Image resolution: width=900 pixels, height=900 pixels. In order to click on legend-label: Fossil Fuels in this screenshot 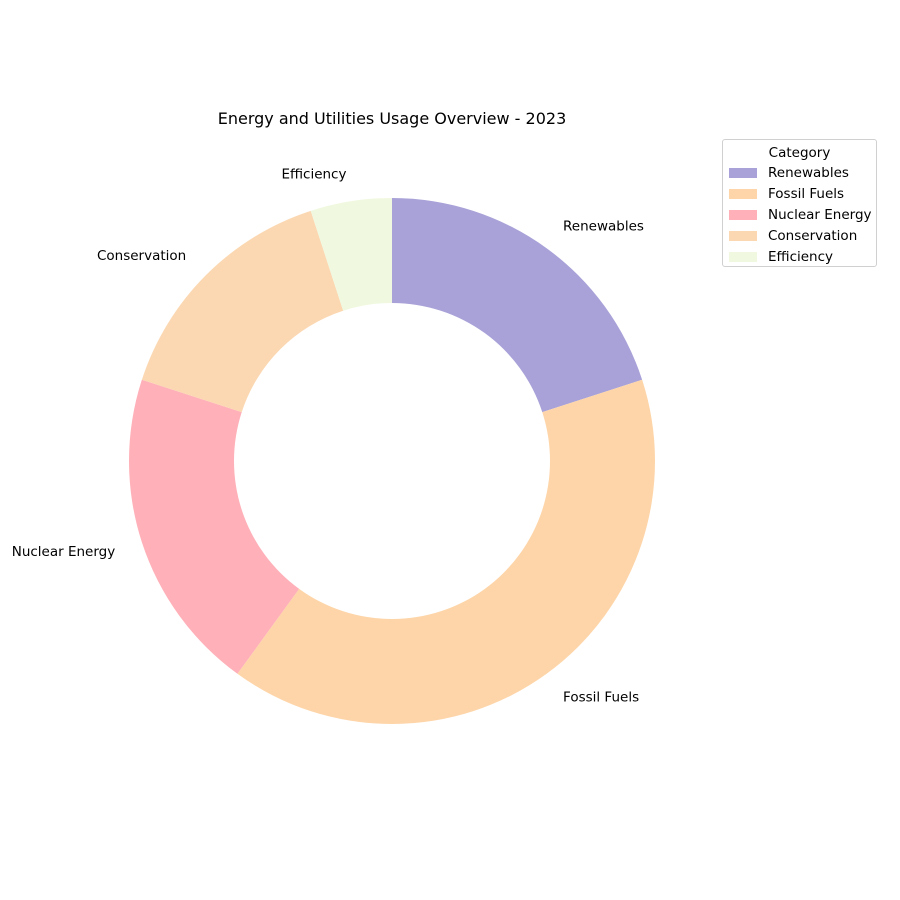, I will do `click(806, 193)`.